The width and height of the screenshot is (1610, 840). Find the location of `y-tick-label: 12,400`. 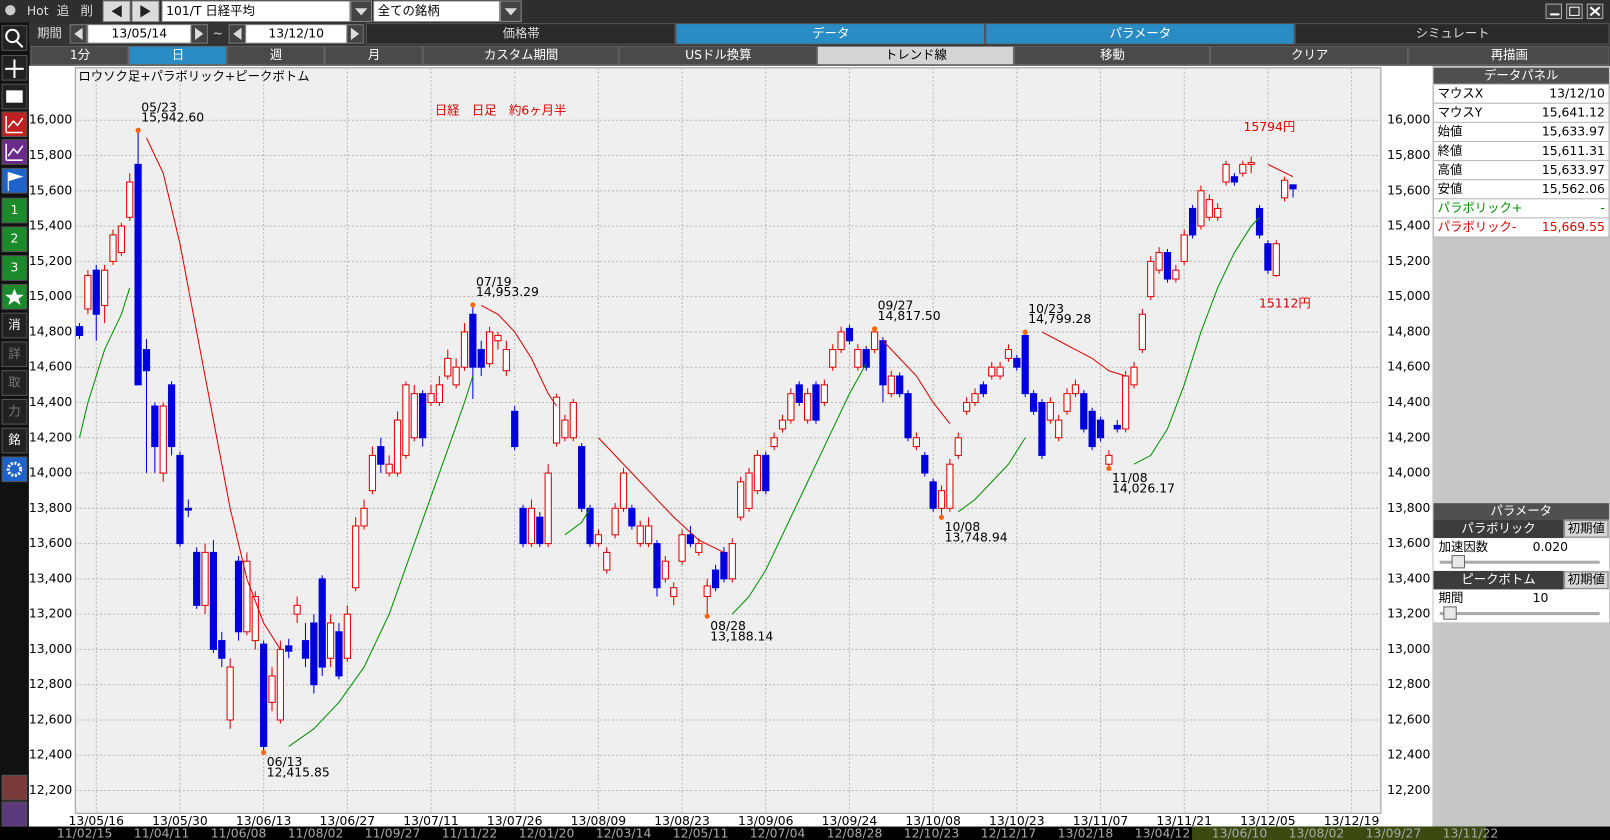

y-tick-label: 12,400 is located at coordinates (50, 755).